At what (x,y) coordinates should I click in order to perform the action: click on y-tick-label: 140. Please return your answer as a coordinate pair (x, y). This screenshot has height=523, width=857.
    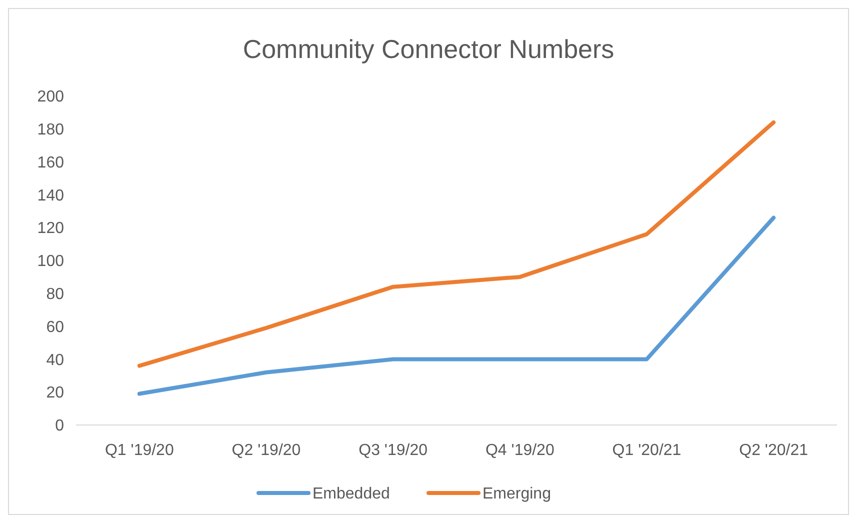
    Looking at the image, I should click on (50, 195).